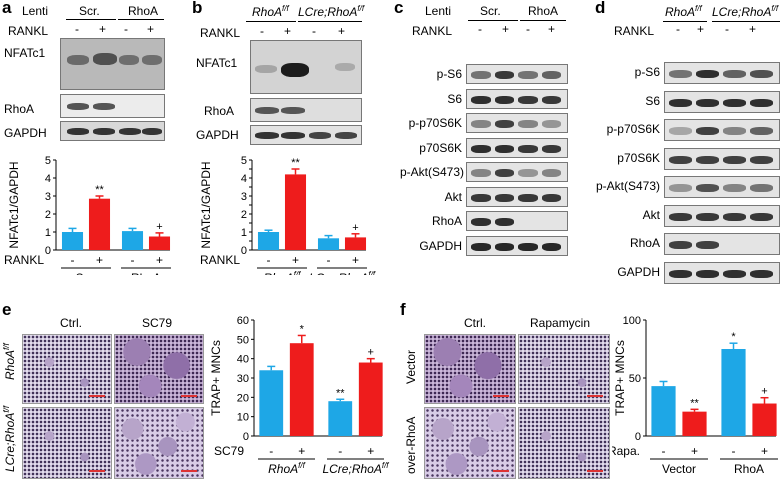 The image size is (784, 483). I want to click on group-label: RhoA, so click(146, 273).